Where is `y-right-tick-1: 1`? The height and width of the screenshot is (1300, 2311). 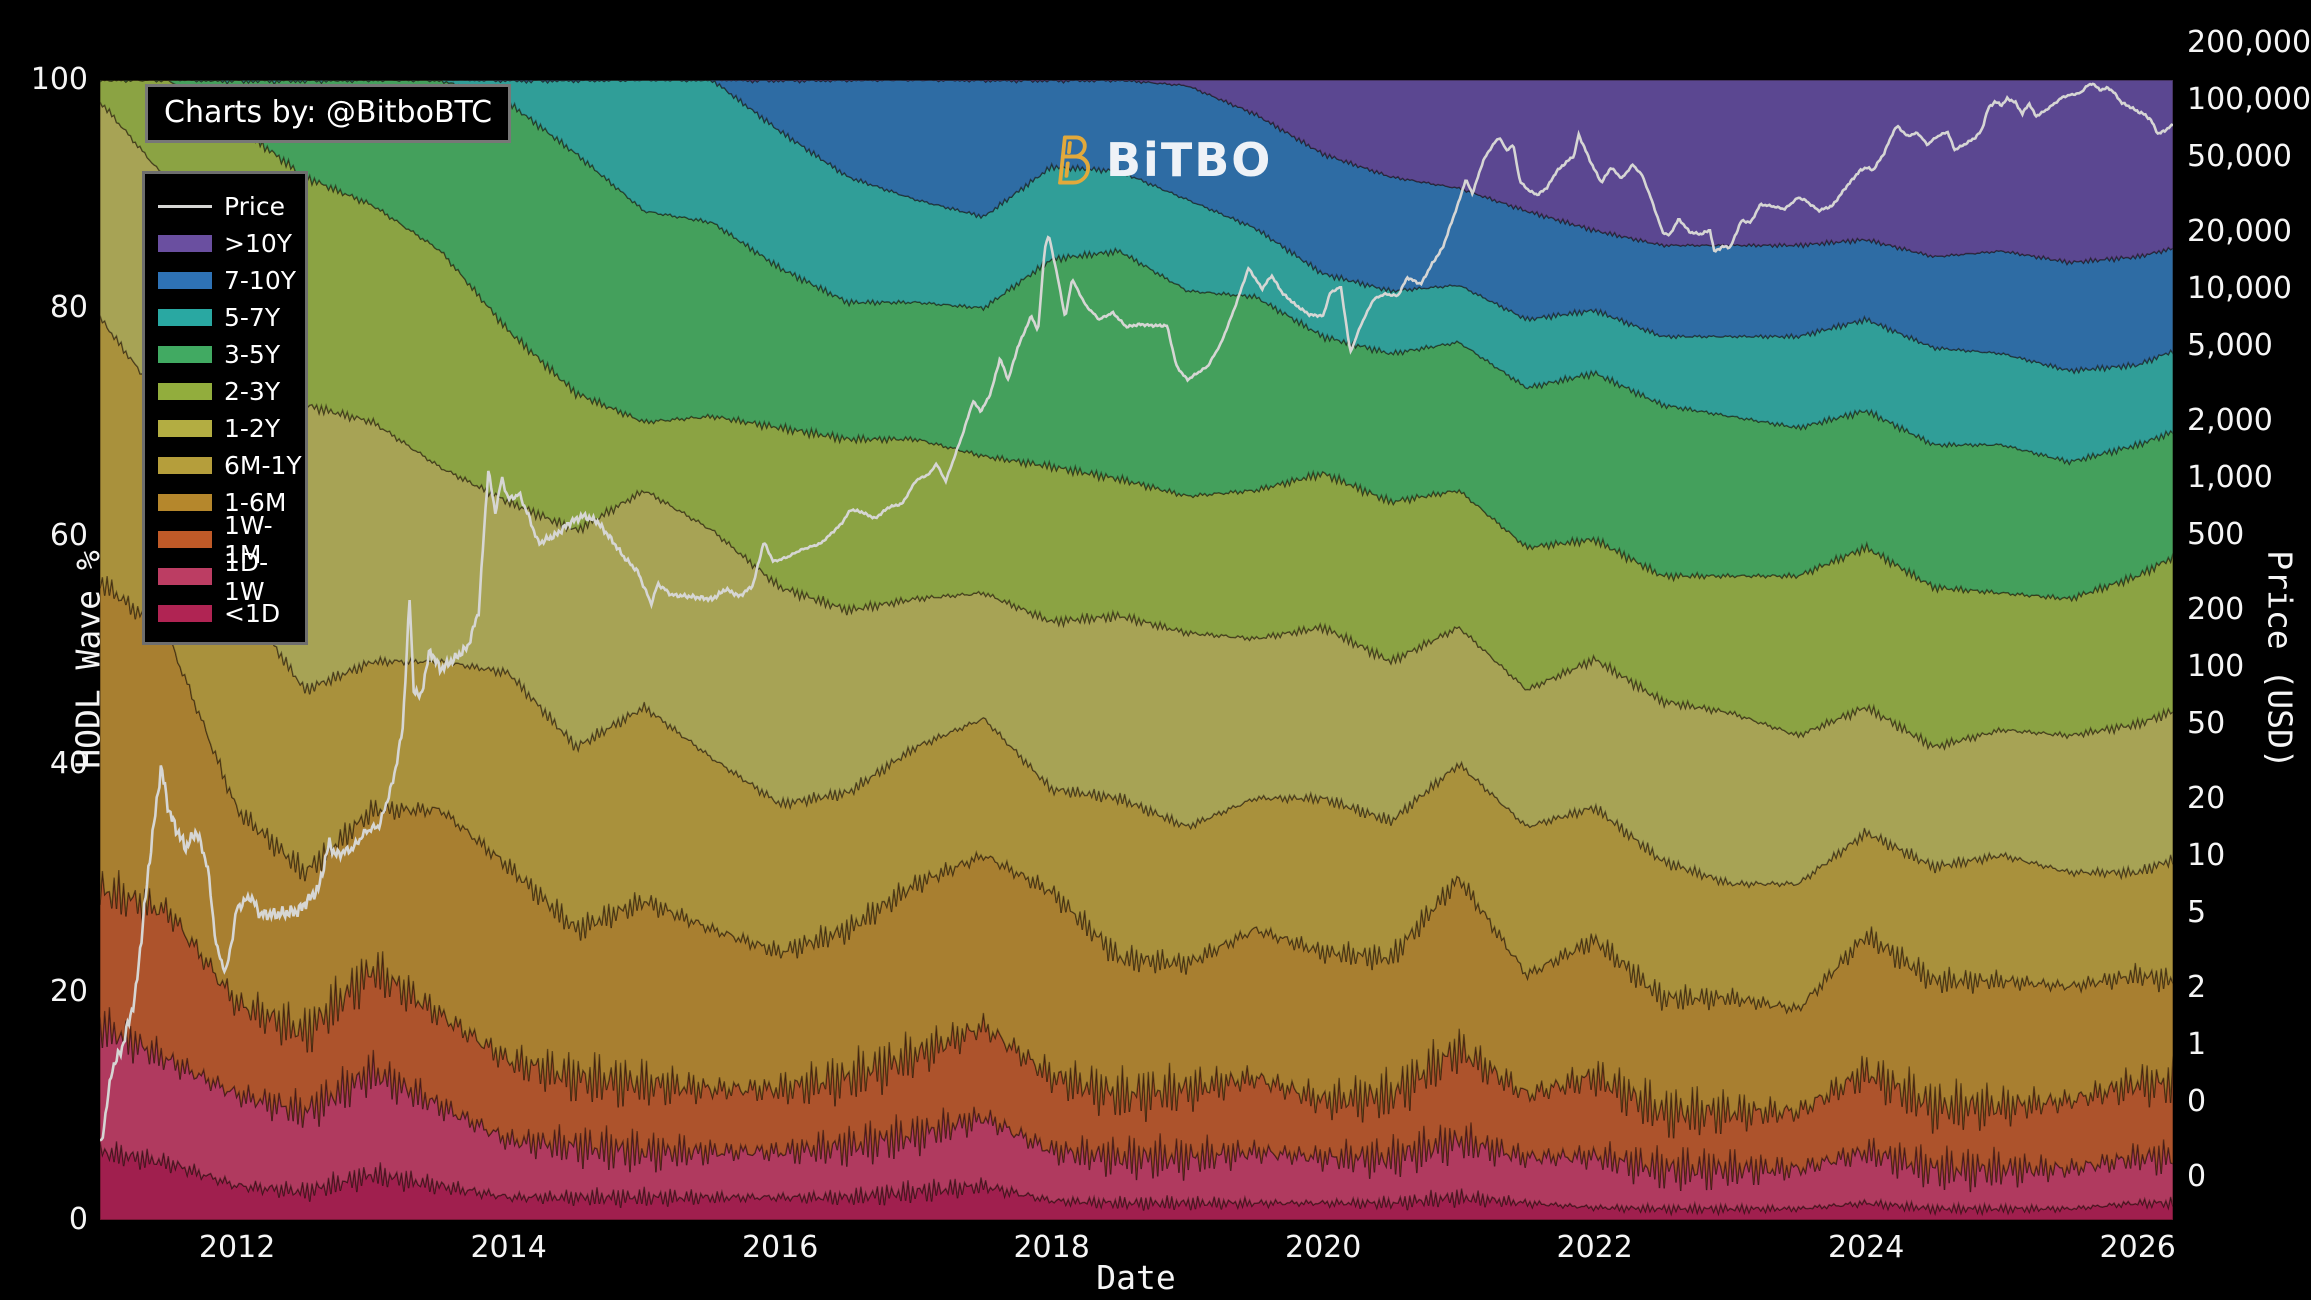 y-right-tick-1: 1 is located at coordinates (2197, 1044).